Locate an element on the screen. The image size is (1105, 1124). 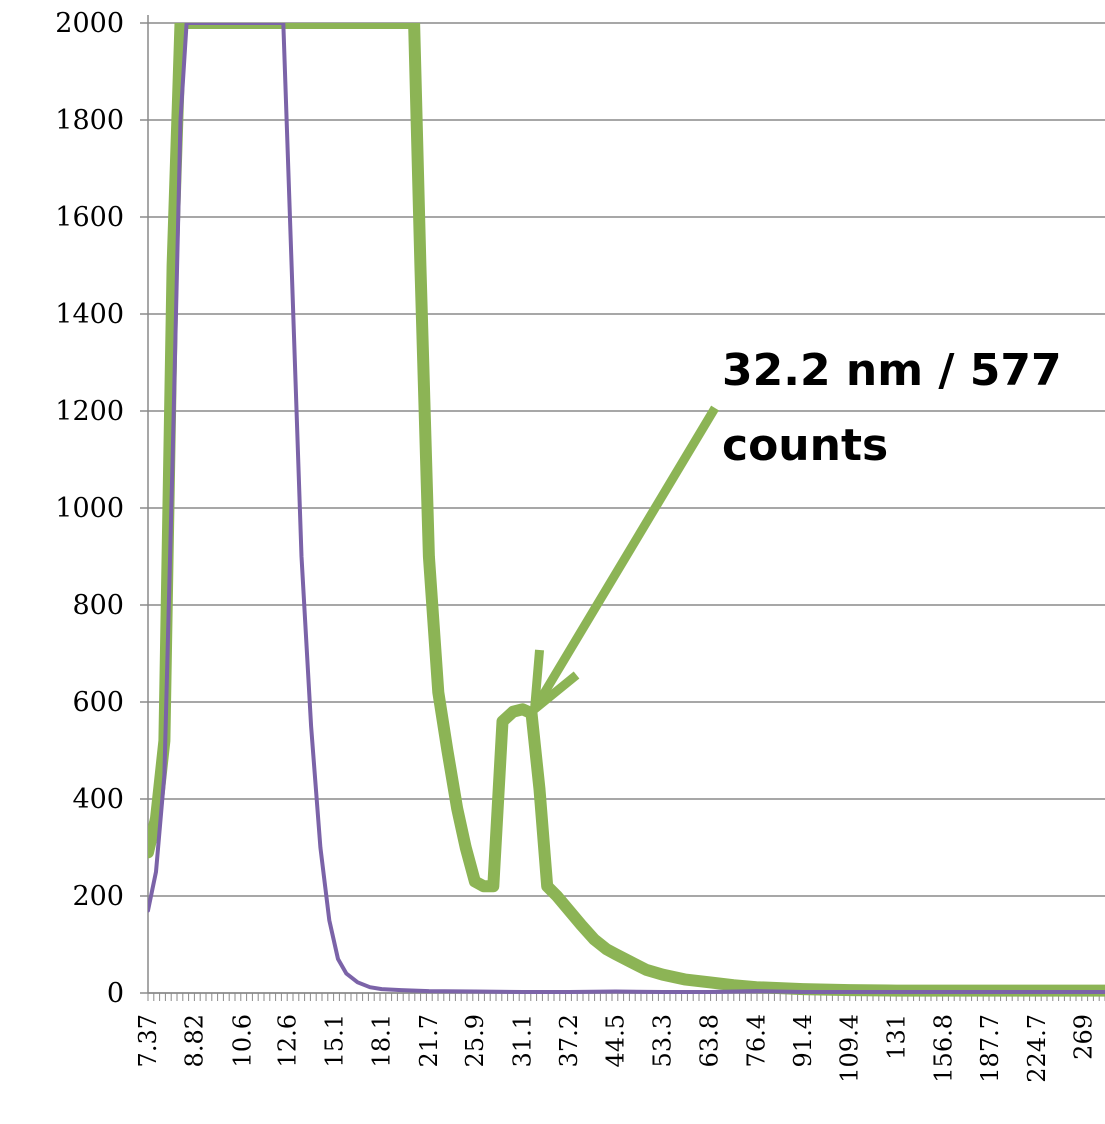
x-tick-label: 25.9 is located at coordinates (475, 1040).